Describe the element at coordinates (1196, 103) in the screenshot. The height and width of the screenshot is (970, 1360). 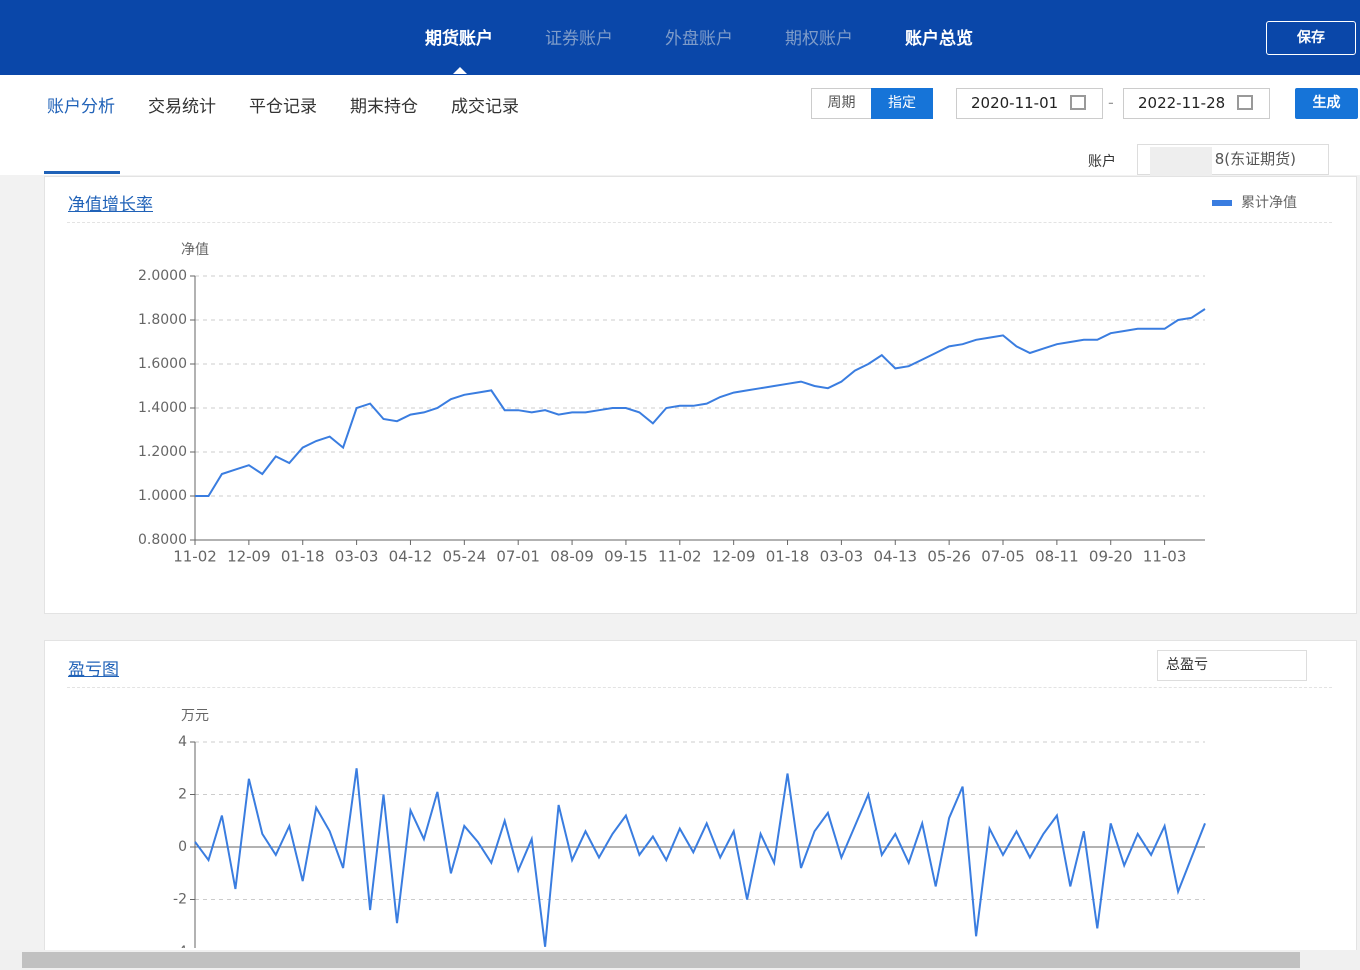
I see `end-date: 2022-11-28` at that location.